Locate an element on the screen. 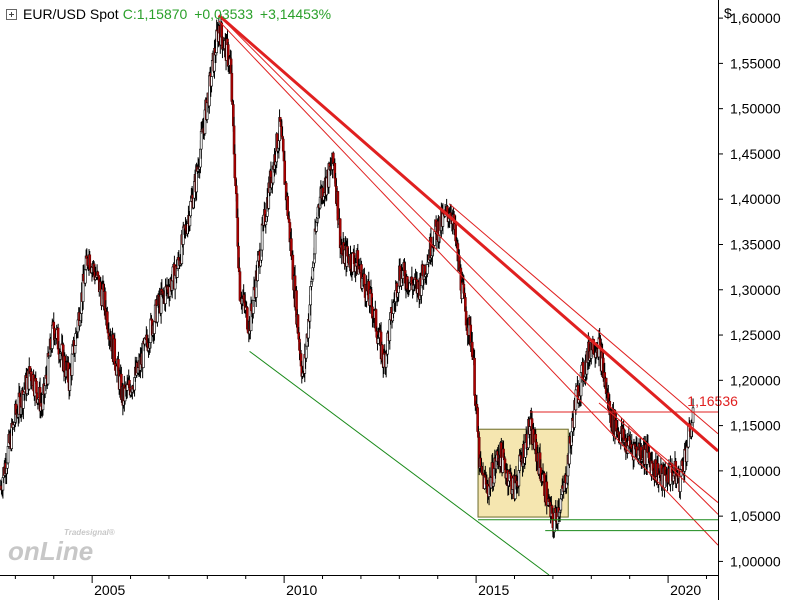  watermark-main-text: onLine is located at coordinates (51, 551).